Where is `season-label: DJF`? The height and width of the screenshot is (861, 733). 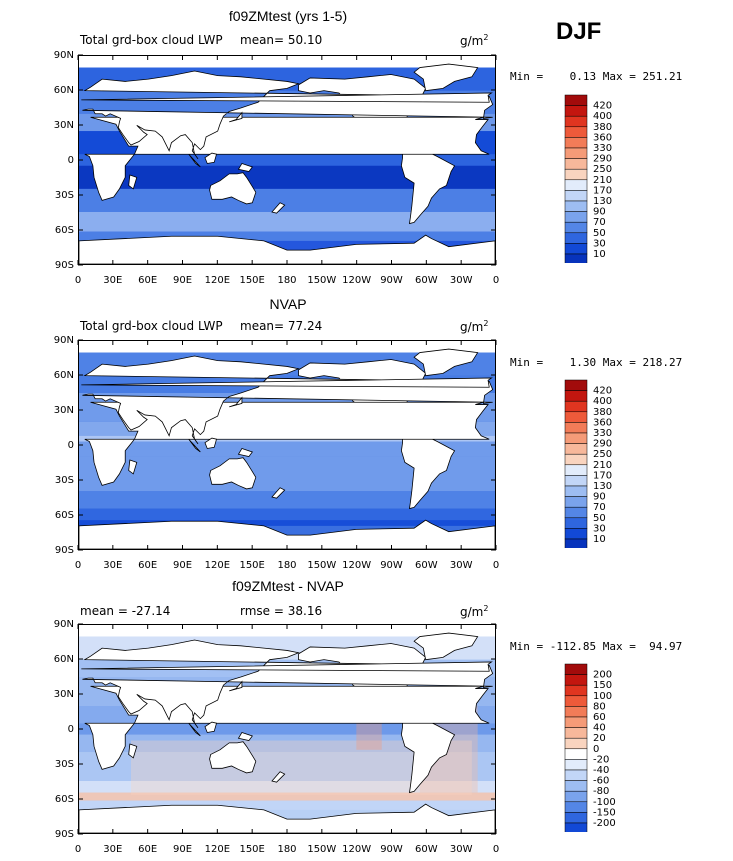 season-label: DJF is located at coordinates (579, 31).